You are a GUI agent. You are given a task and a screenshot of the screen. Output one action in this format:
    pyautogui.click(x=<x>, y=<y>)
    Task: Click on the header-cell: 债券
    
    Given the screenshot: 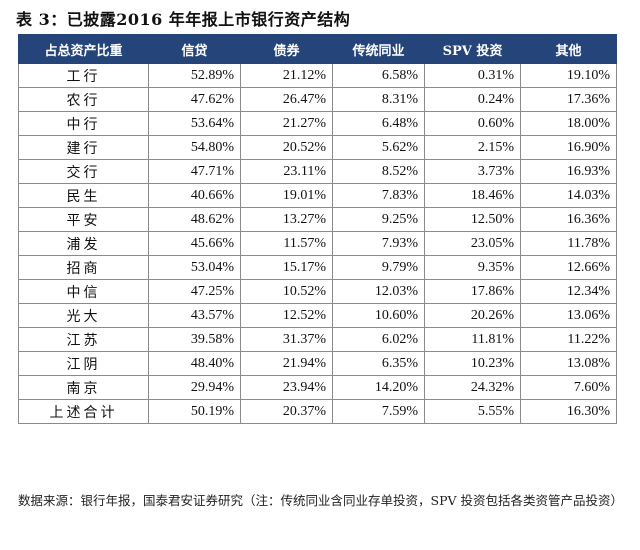 What is the action you would take?
    pyautogui.click(x=286, y=49)
    